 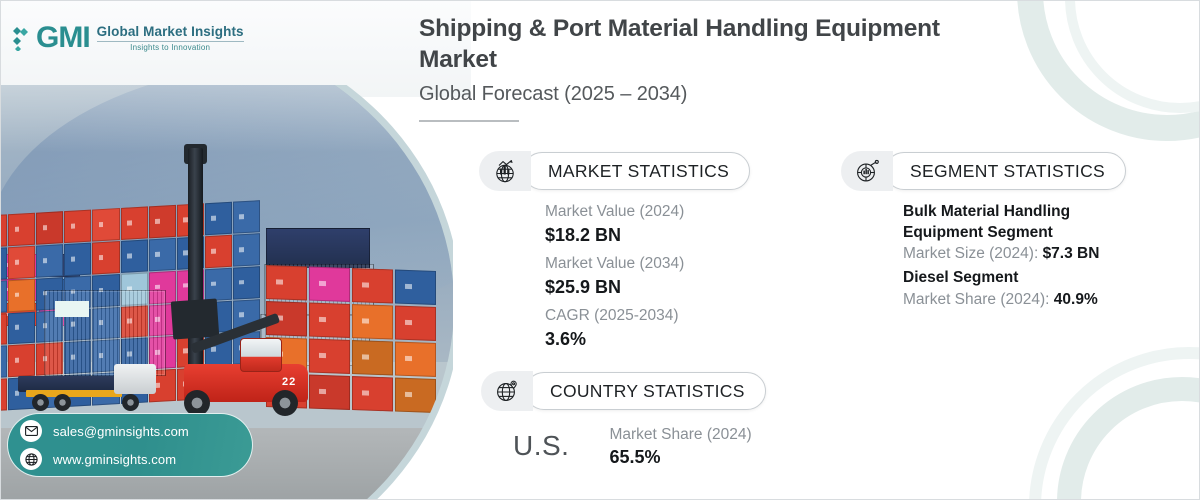 I want to click on globe-icon, so click(x=31, y=459).